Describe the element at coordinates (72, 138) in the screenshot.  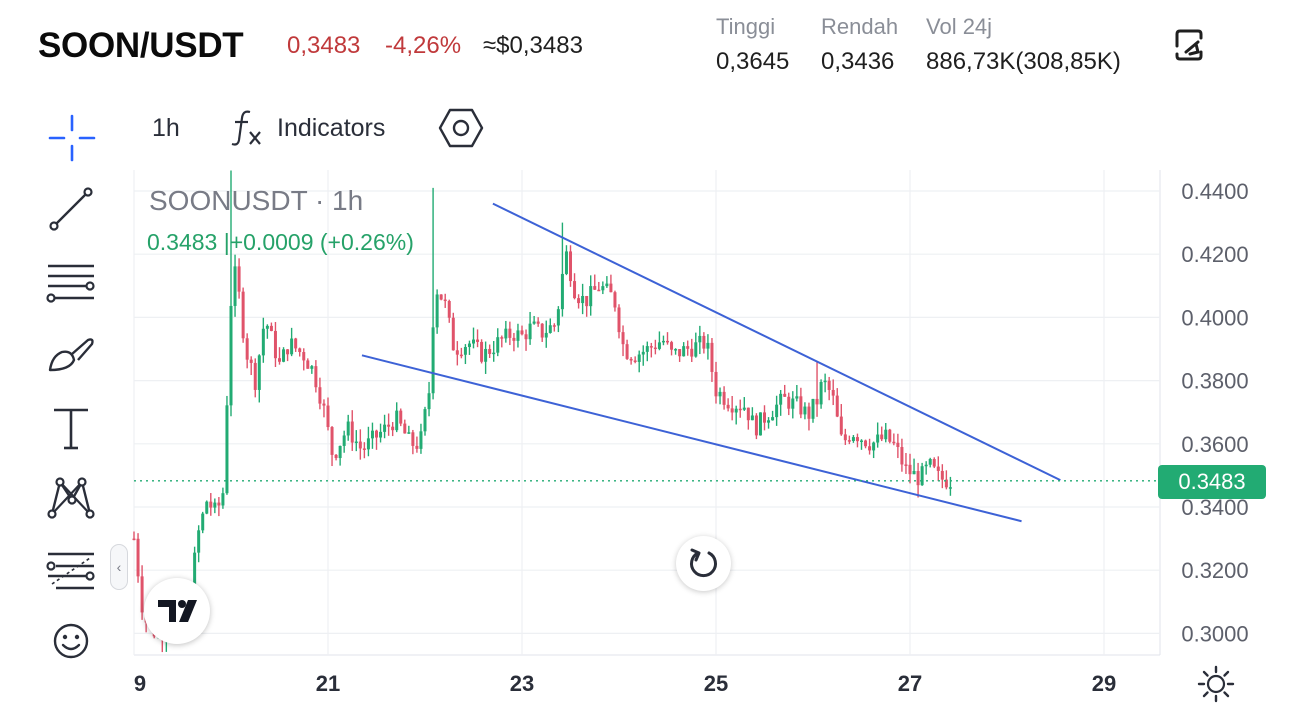
I see `crosshair-icon` at that location.